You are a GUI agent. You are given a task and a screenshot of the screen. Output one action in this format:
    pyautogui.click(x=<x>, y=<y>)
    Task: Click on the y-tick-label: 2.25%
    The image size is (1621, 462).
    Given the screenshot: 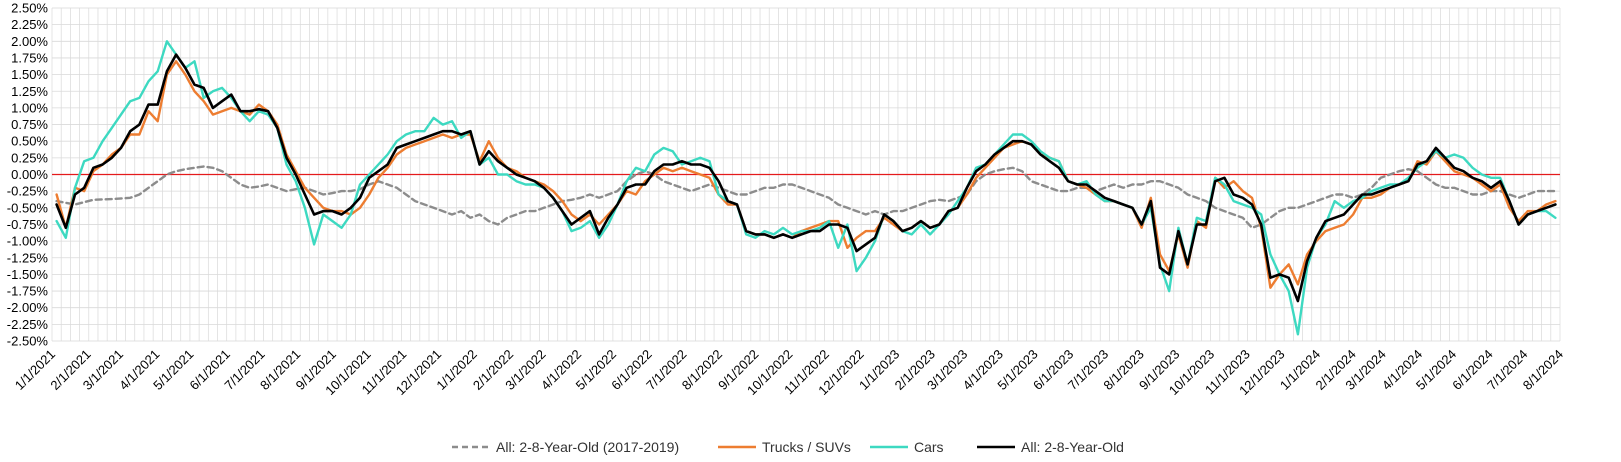 What is the action you would take?
    pyautogui.click(x=29, y=24)
    